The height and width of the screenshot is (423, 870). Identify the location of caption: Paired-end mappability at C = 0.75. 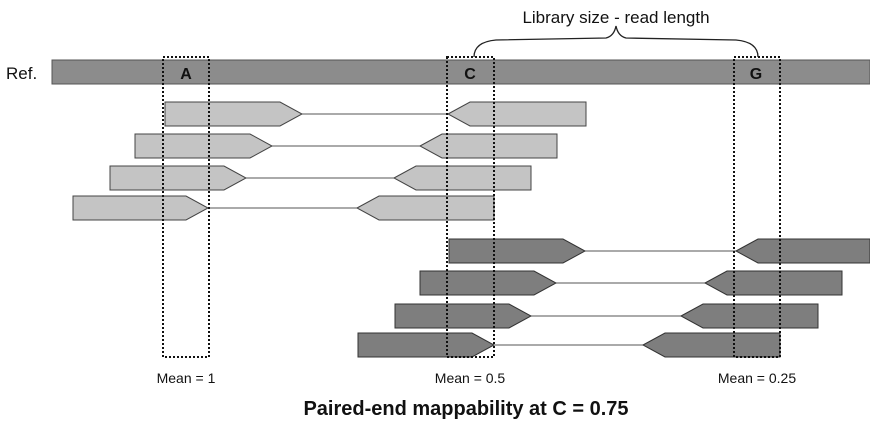
(465, 409).